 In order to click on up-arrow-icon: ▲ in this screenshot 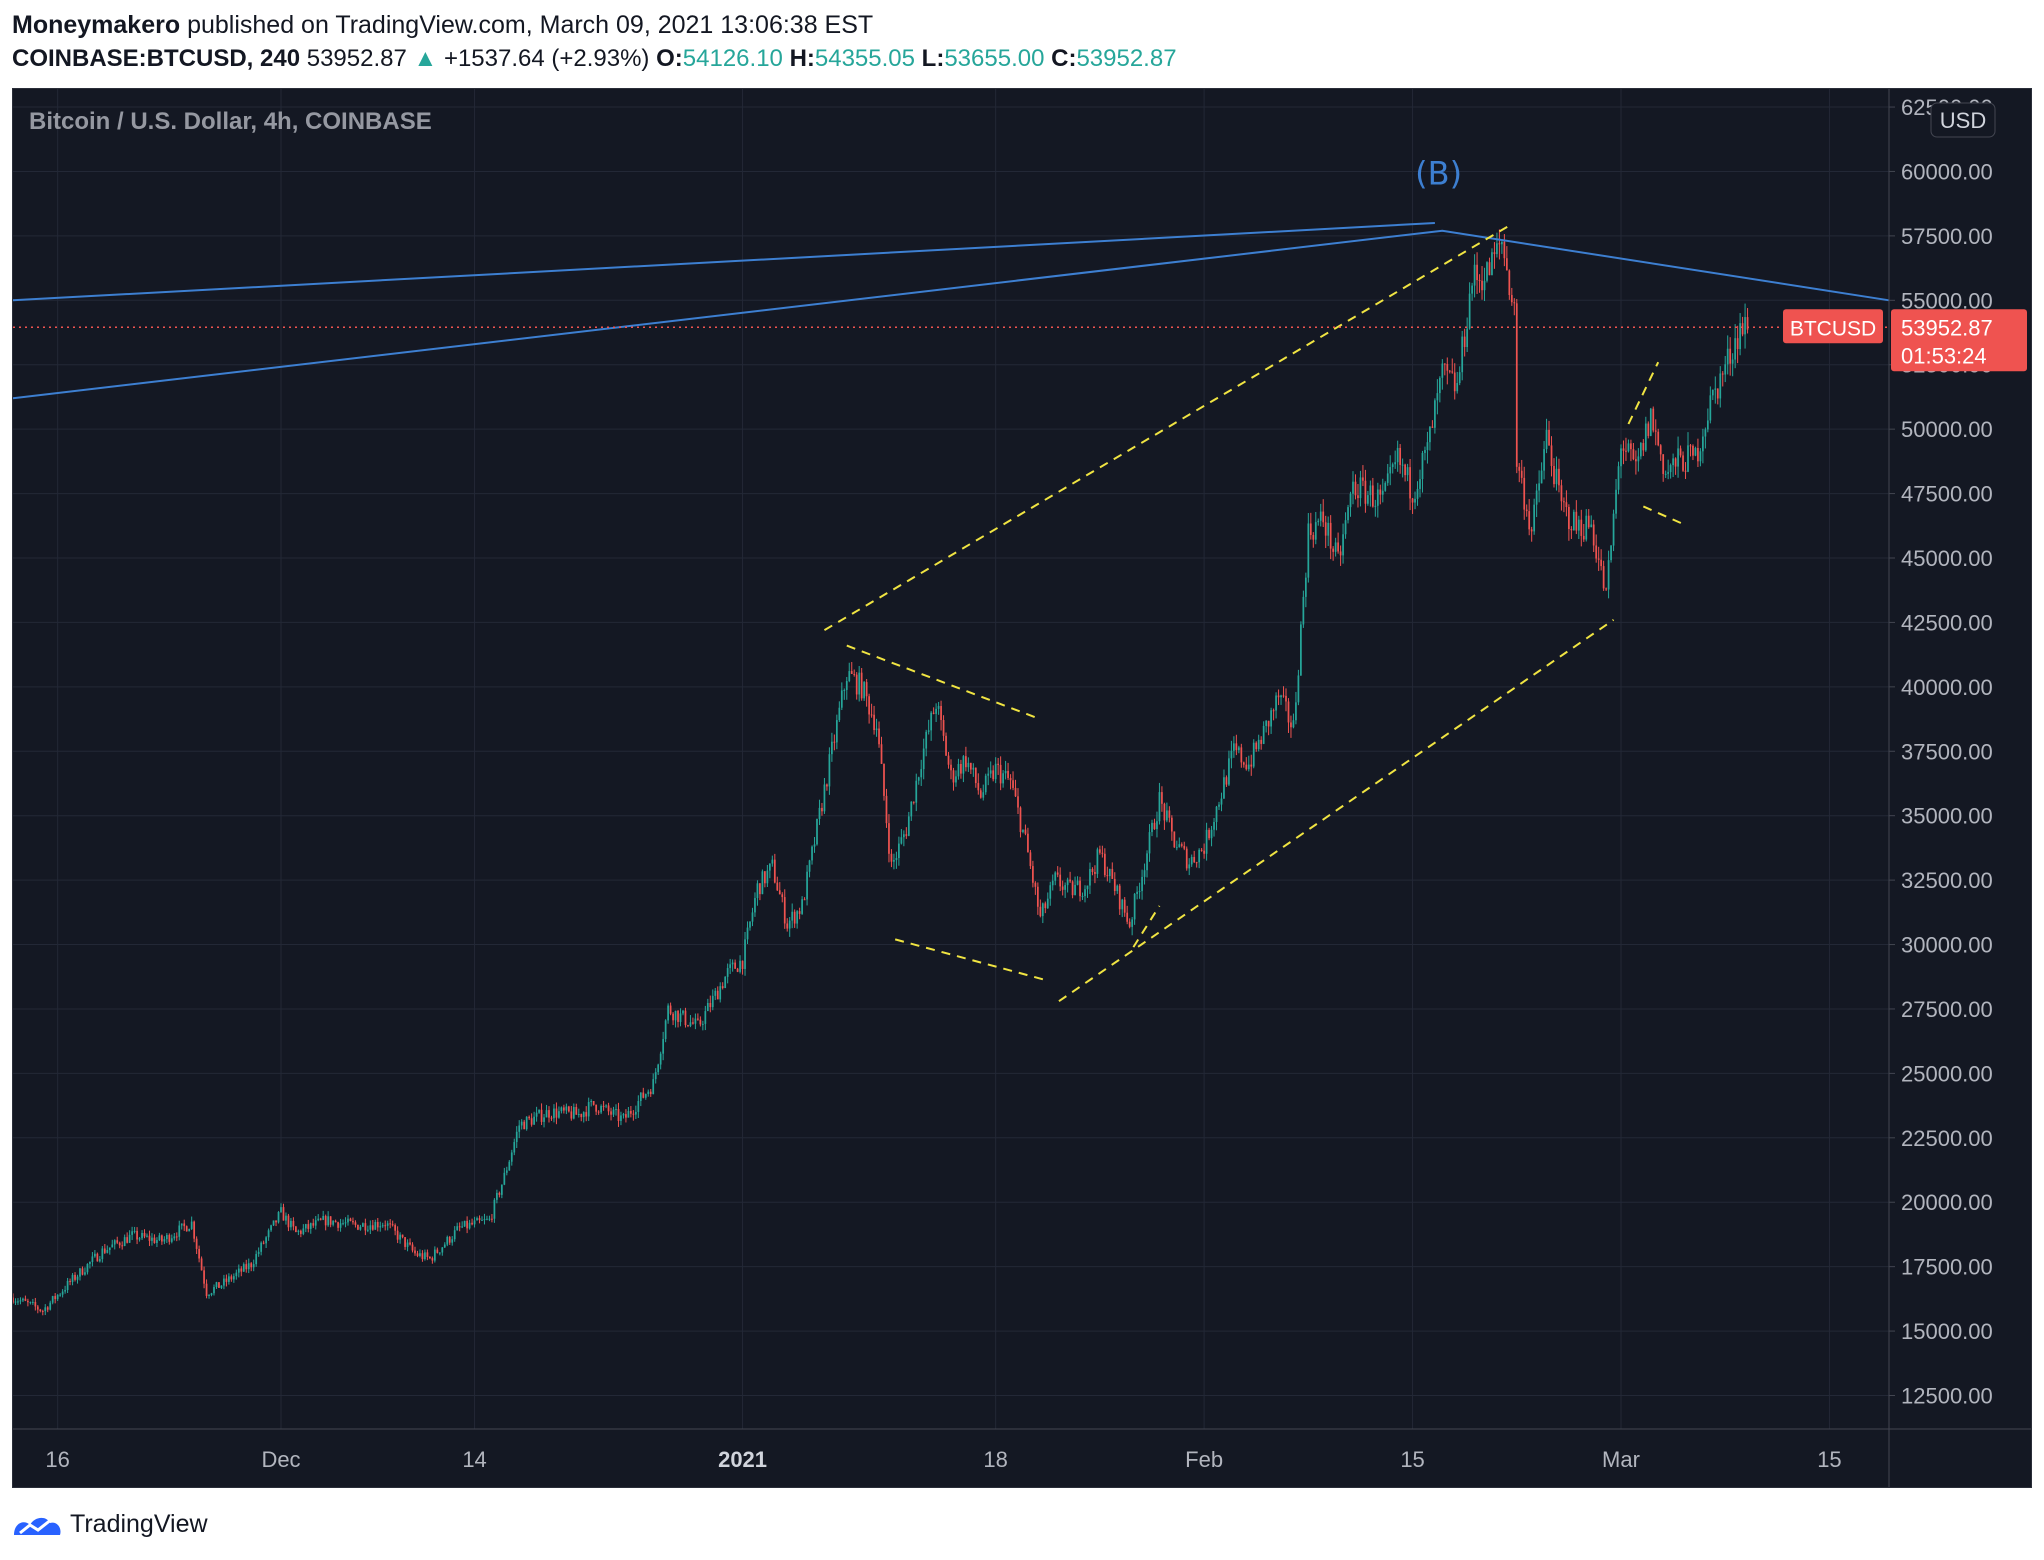, I will do `click(425, 58)`.